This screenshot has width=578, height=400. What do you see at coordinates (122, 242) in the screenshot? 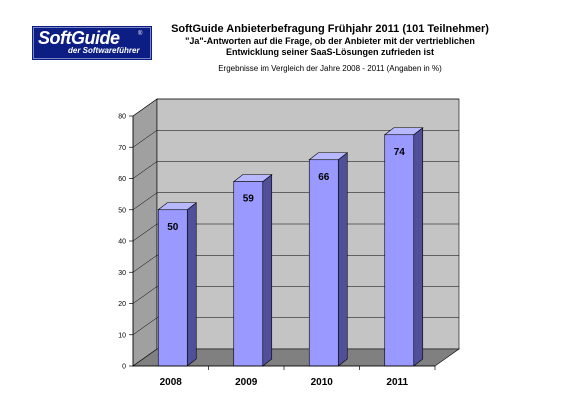
I see `y-tick-label: 40` at bounding box center [122, 242].